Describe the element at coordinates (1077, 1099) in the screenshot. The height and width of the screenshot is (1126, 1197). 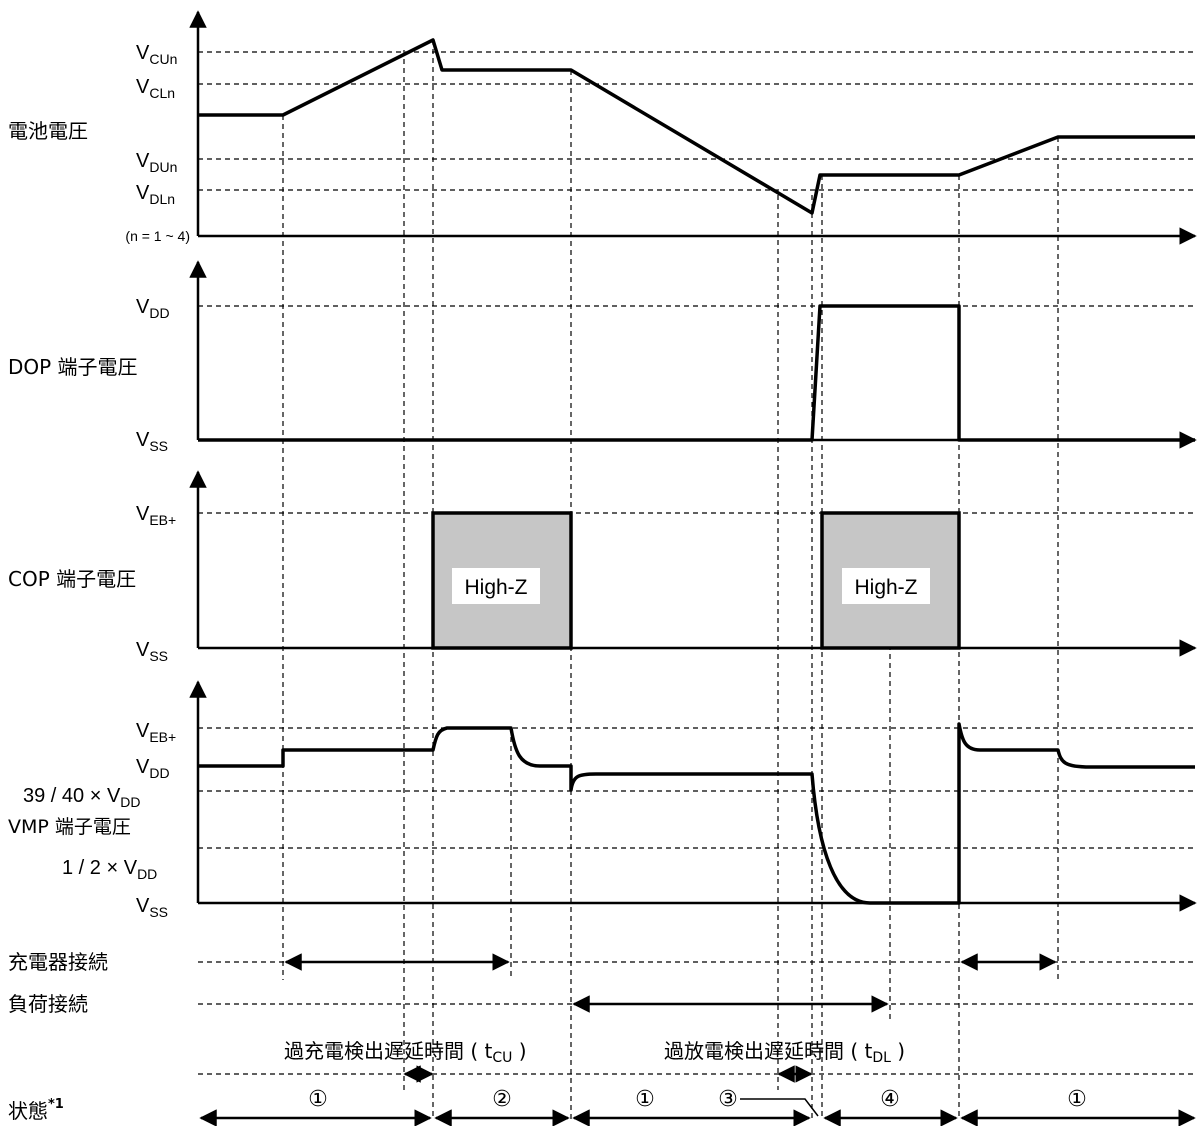
I see `state-marker-6: ①` at that location.